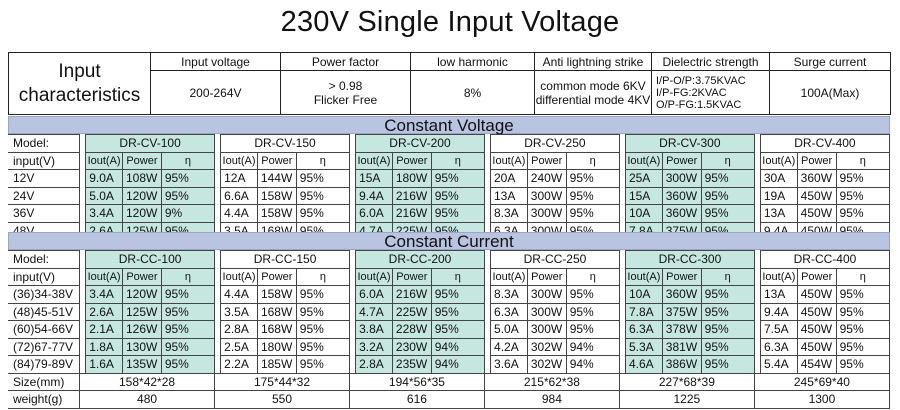  Describe the element at coordinates (420, 143) in the screenshot. I see `model-name: DR-CV-200` at that location.